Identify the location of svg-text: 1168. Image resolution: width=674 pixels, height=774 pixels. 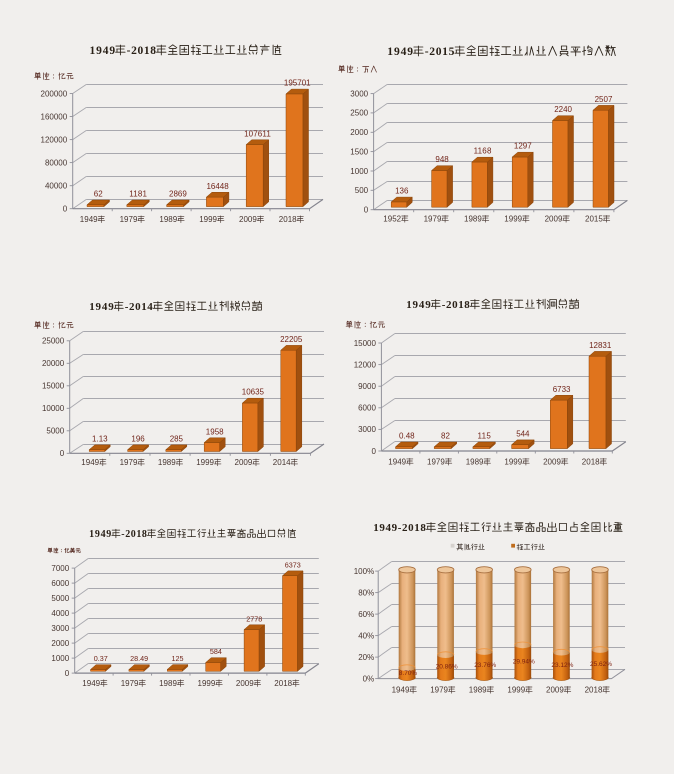
(483, 151).